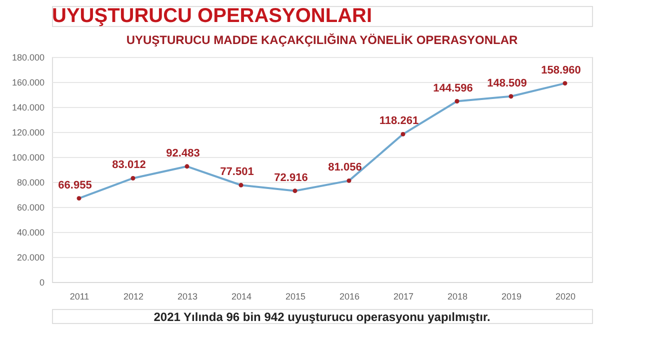 The image size is (660, 360). I want to click on x-tick-label: 2019, so click(511, 297).